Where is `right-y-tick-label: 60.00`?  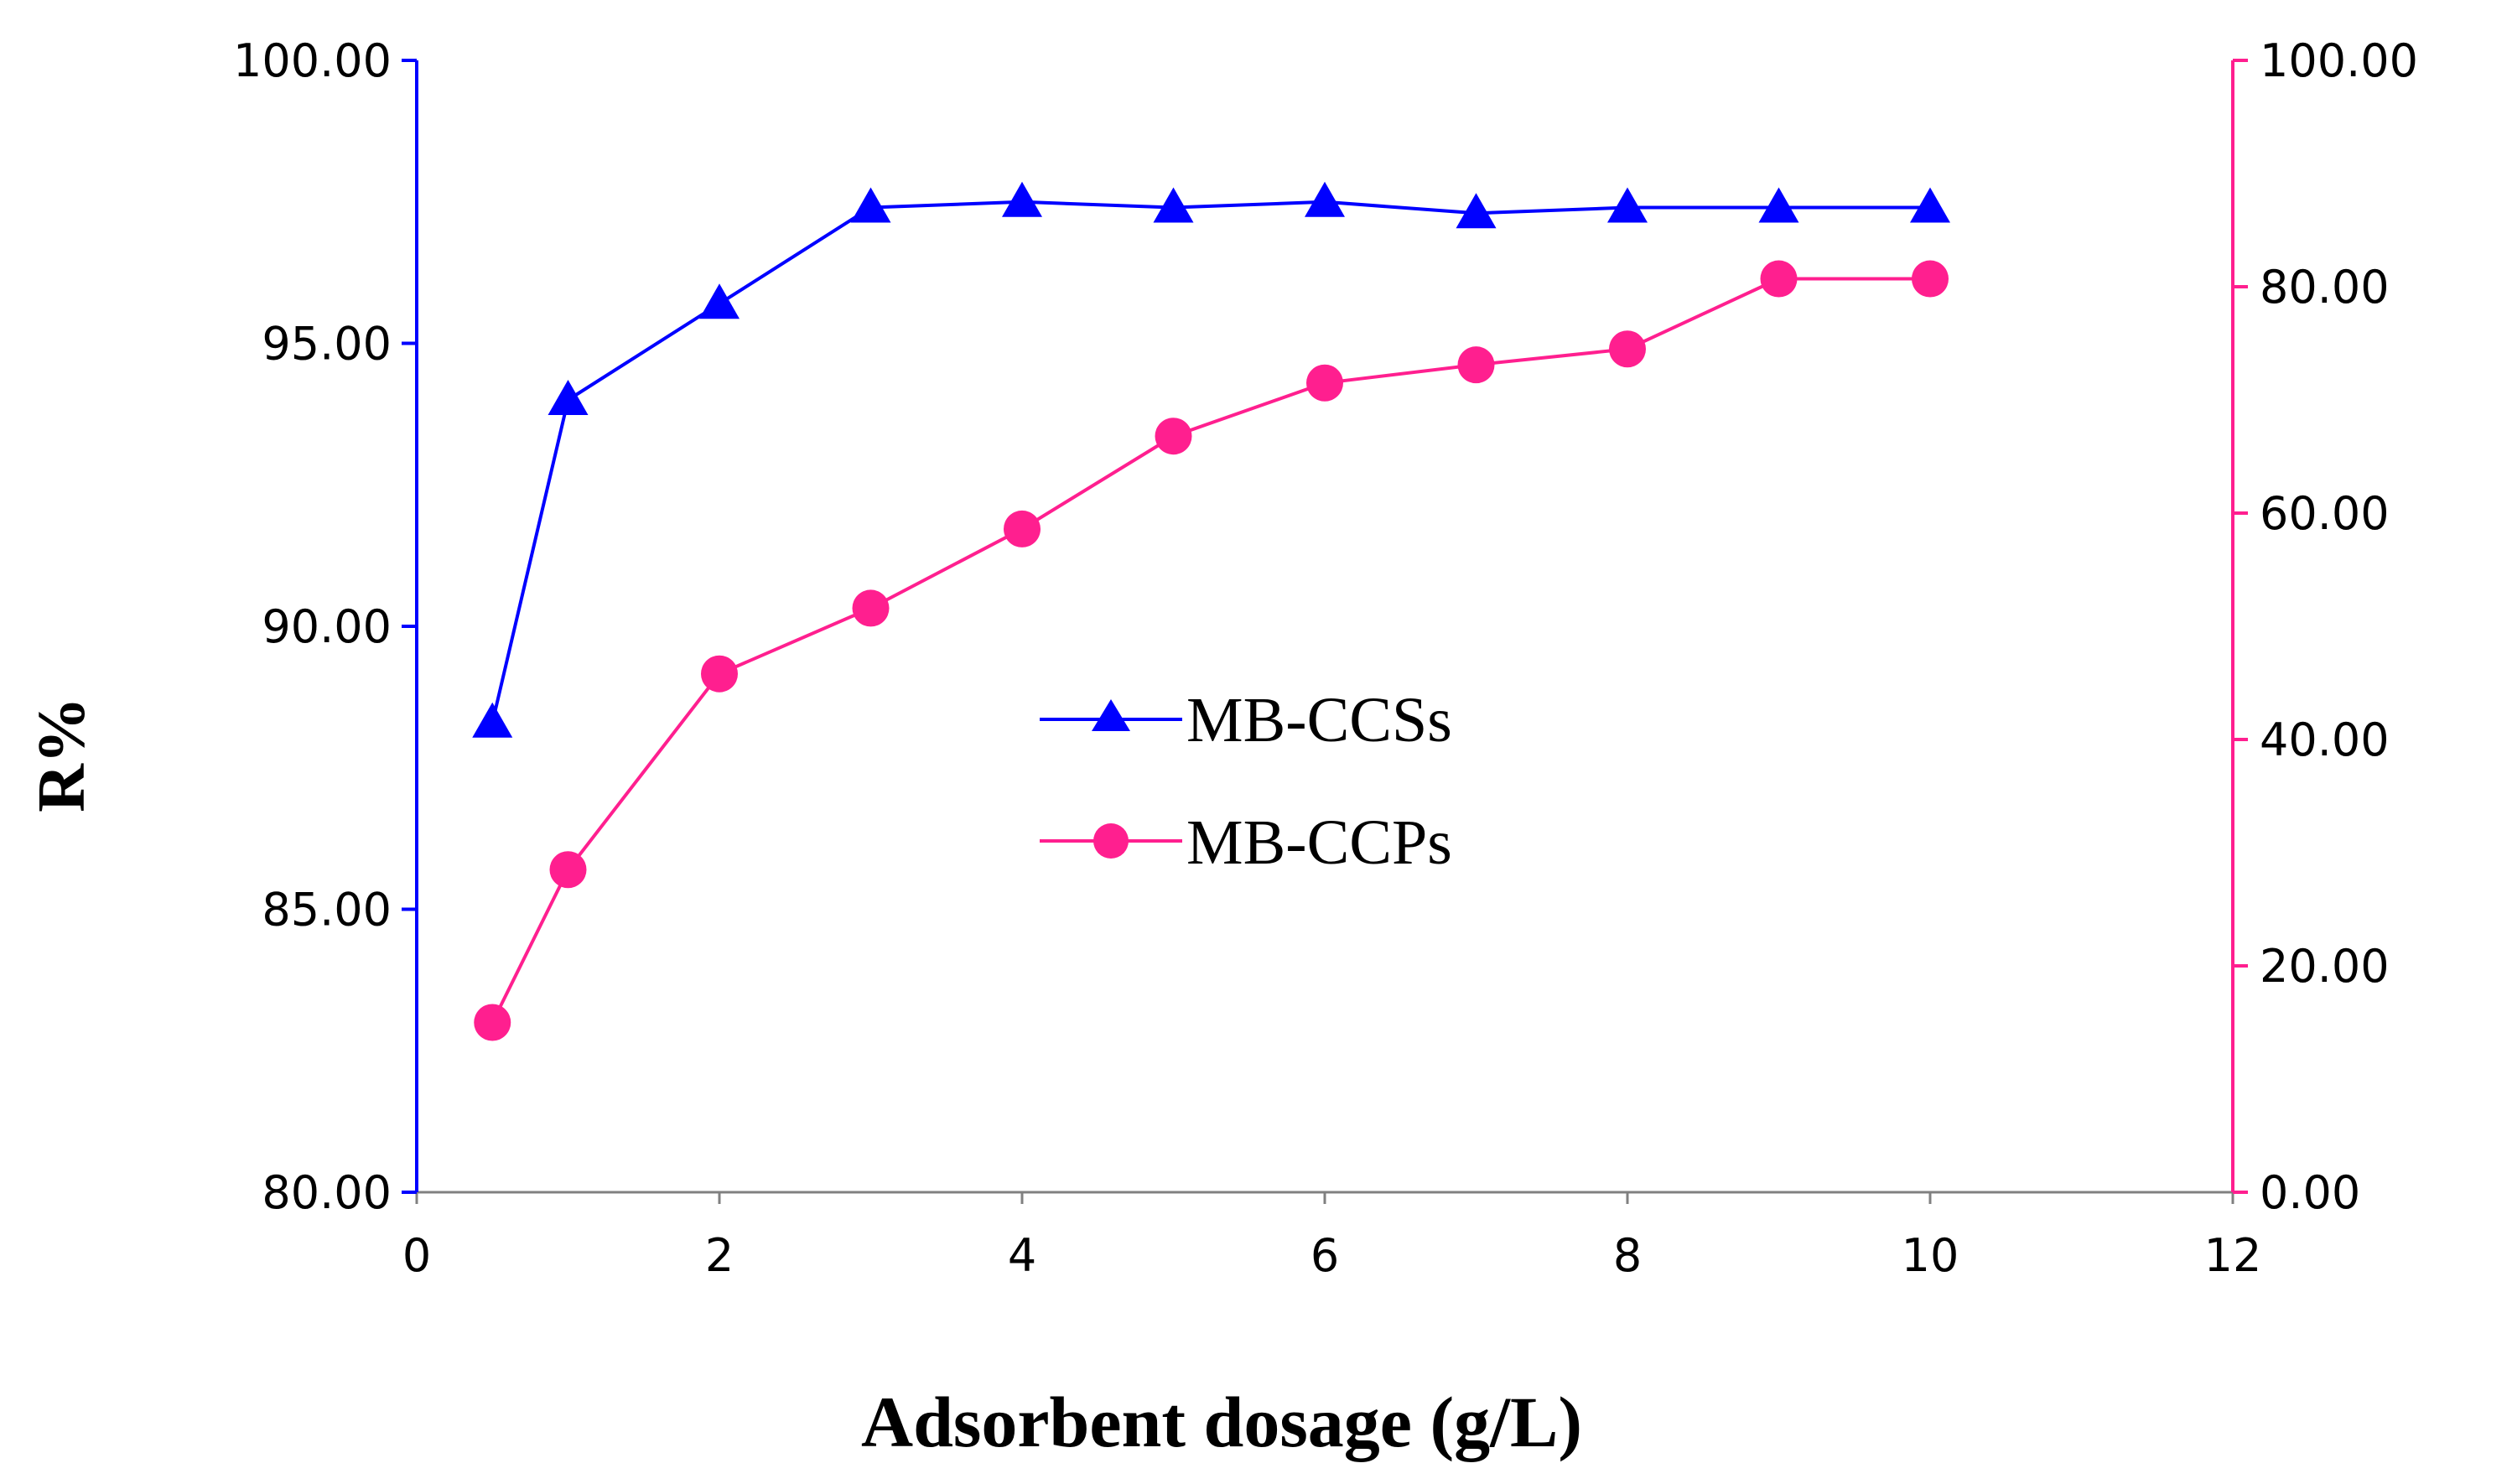
right-y-tick-label: 60.00 is located at coordinates (2325, 513).